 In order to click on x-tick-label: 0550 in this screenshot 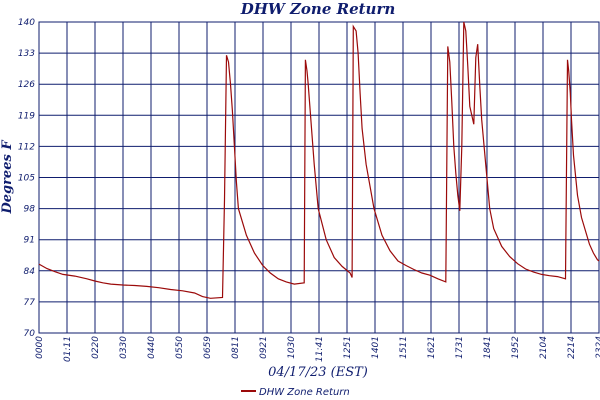, I will do `click(180, 347)`.